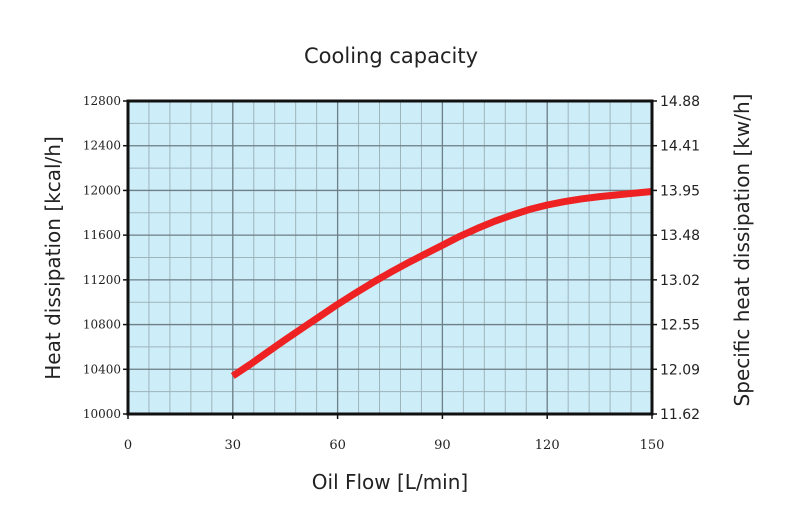  Describe the element at coordinates (391, 56) in the screenshot. I see `chart-title: Cooling capacity` at that location.